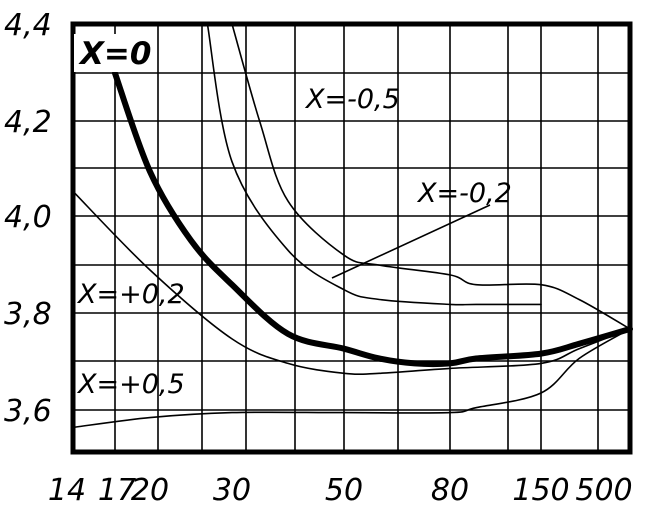  Describe the element at coordinates (411, 241) in the screenshot. I see `leader-line` at that location.